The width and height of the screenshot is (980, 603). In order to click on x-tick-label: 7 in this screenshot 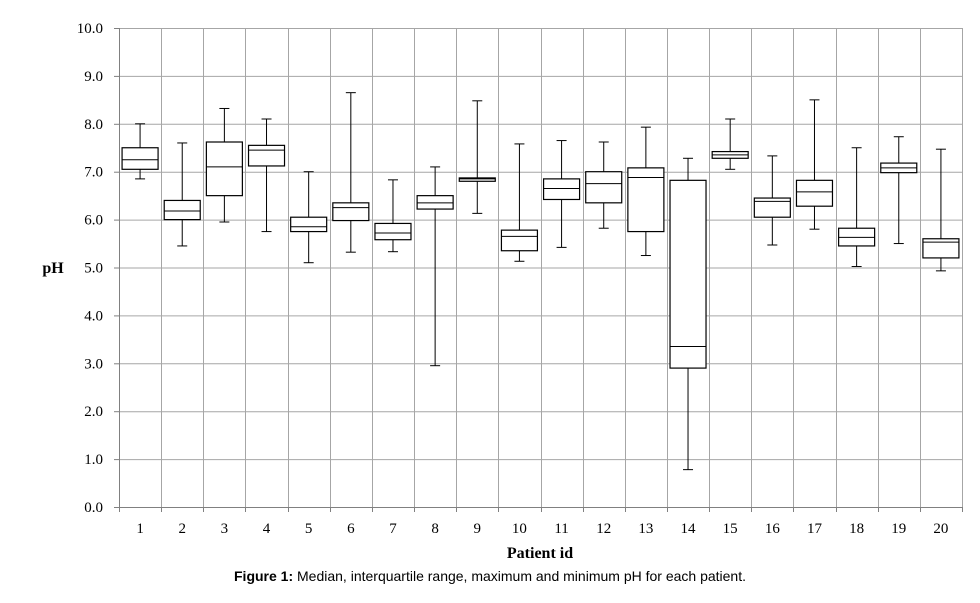, I will do `click(393, 529)`.